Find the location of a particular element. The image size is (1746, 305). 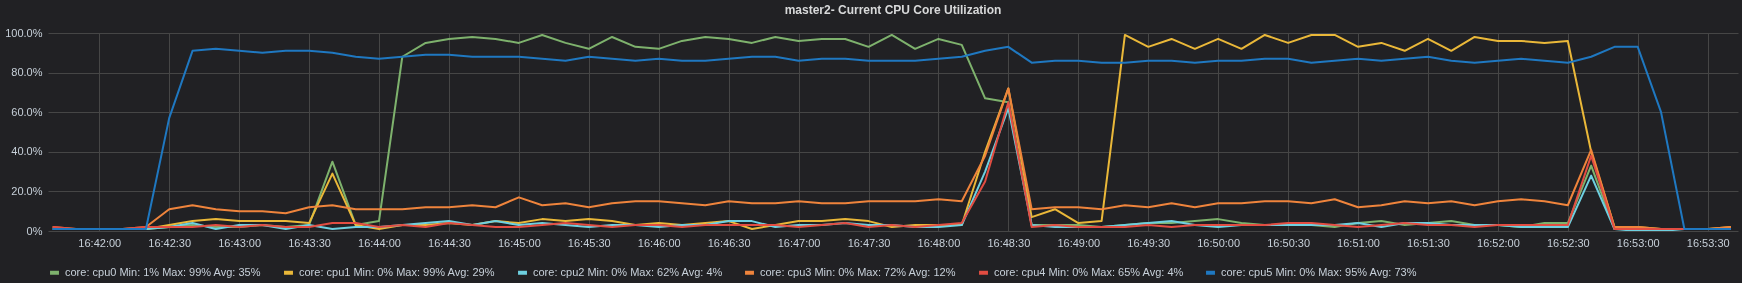

x-tick-label: 16:52:30 is located at coordinates (1568, 242).